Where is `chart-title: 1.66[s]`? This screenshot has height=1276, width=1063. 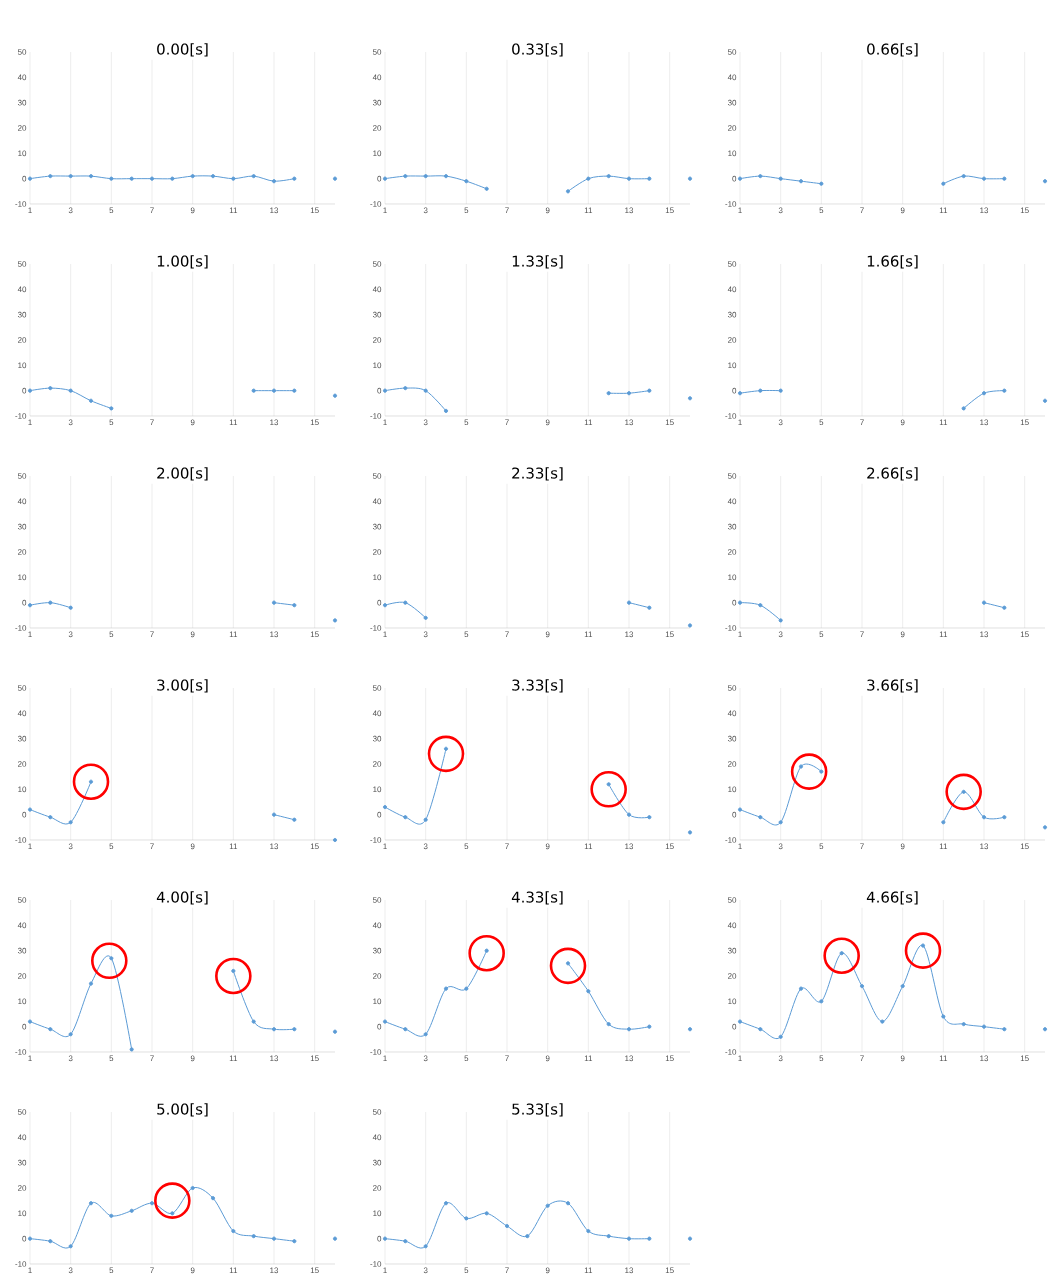 chart-title: 1.66[s] is located at coordinates (892, 262).